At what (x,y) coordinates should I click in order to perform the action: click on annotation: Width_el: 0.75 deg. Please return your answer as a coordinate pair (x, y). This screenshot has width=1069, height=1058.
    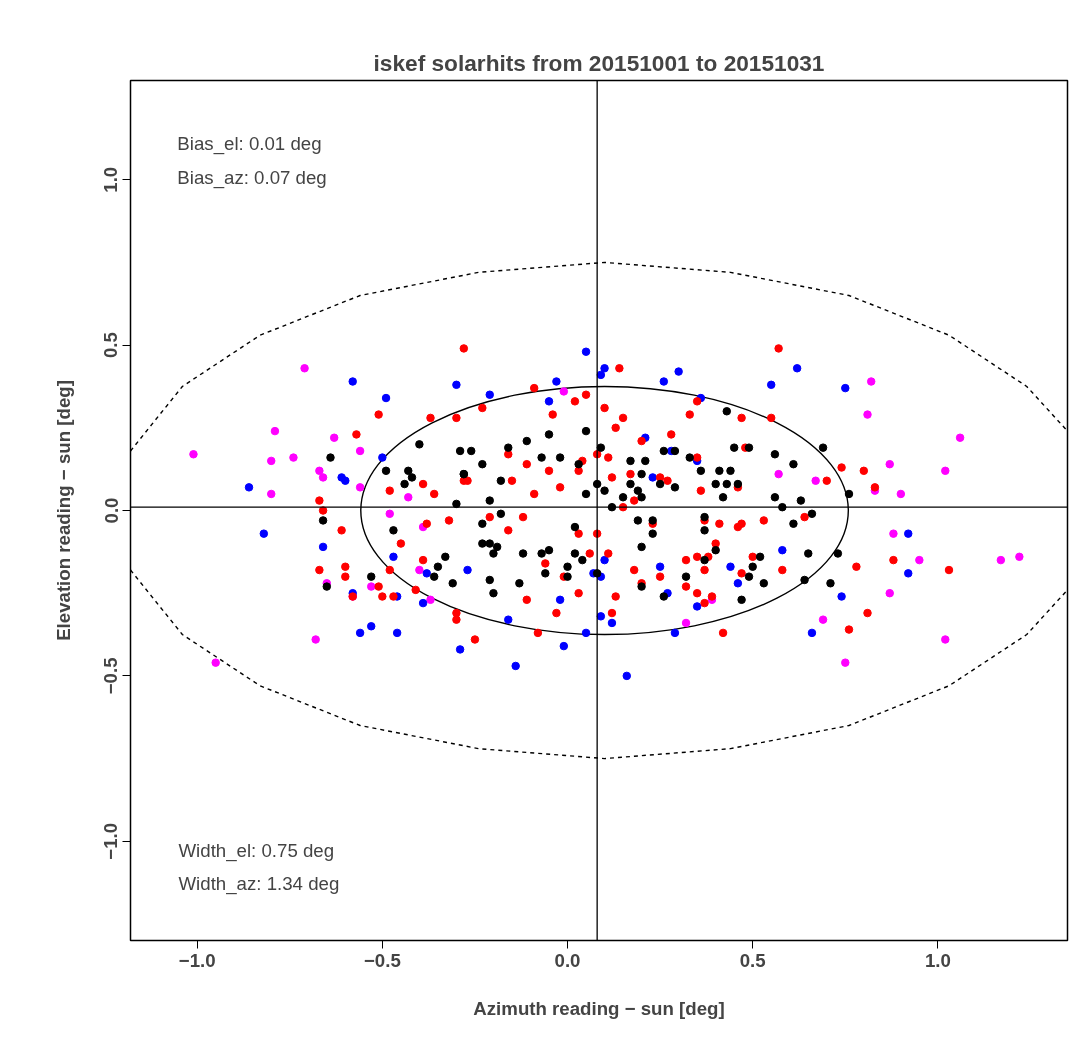
    Looking at the image, I should click on (256, 850).